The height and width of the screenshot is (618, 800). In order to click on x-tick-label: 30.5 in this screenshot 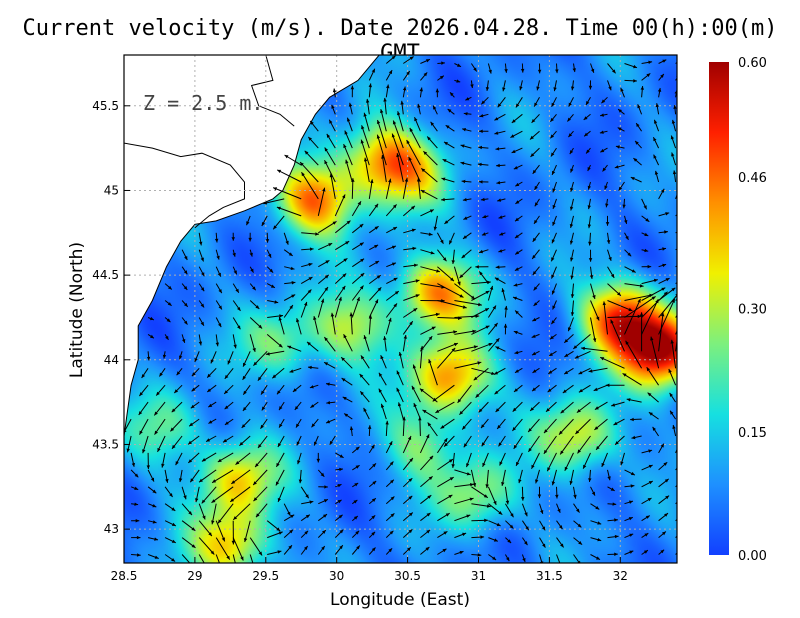, I will do `click(407, 576)`.